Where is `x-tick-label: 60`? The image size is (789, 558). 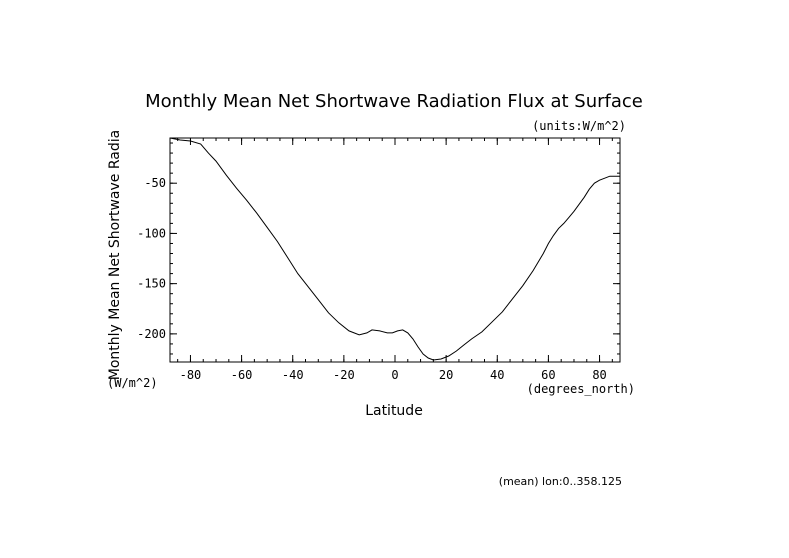 x-tick-label: 60 is located at coordinates (548, 375).